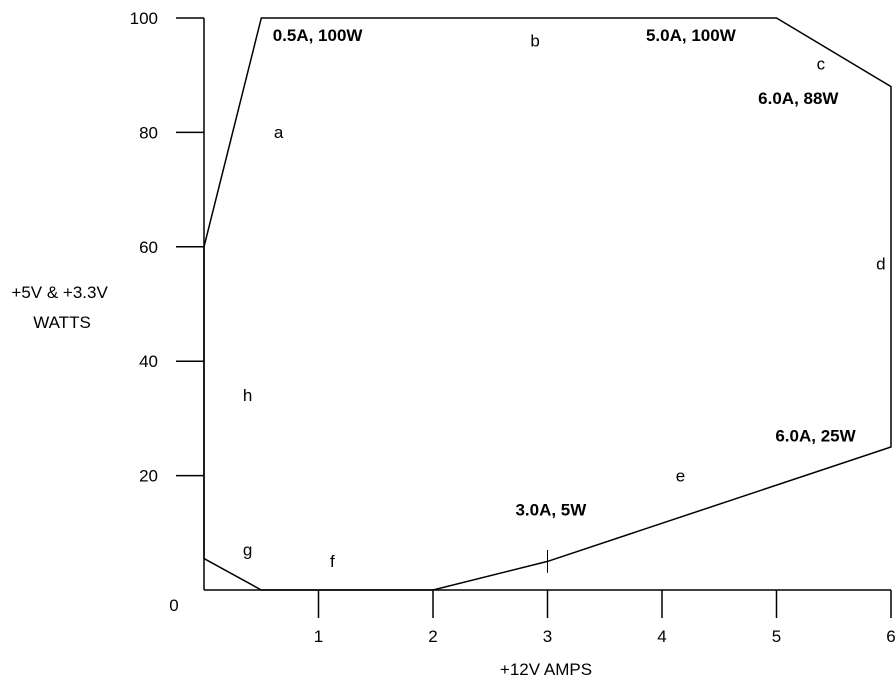 The image size is (896, 682). I want to click on corner-annotation: 0.5A, 100W, so click(318, 35).